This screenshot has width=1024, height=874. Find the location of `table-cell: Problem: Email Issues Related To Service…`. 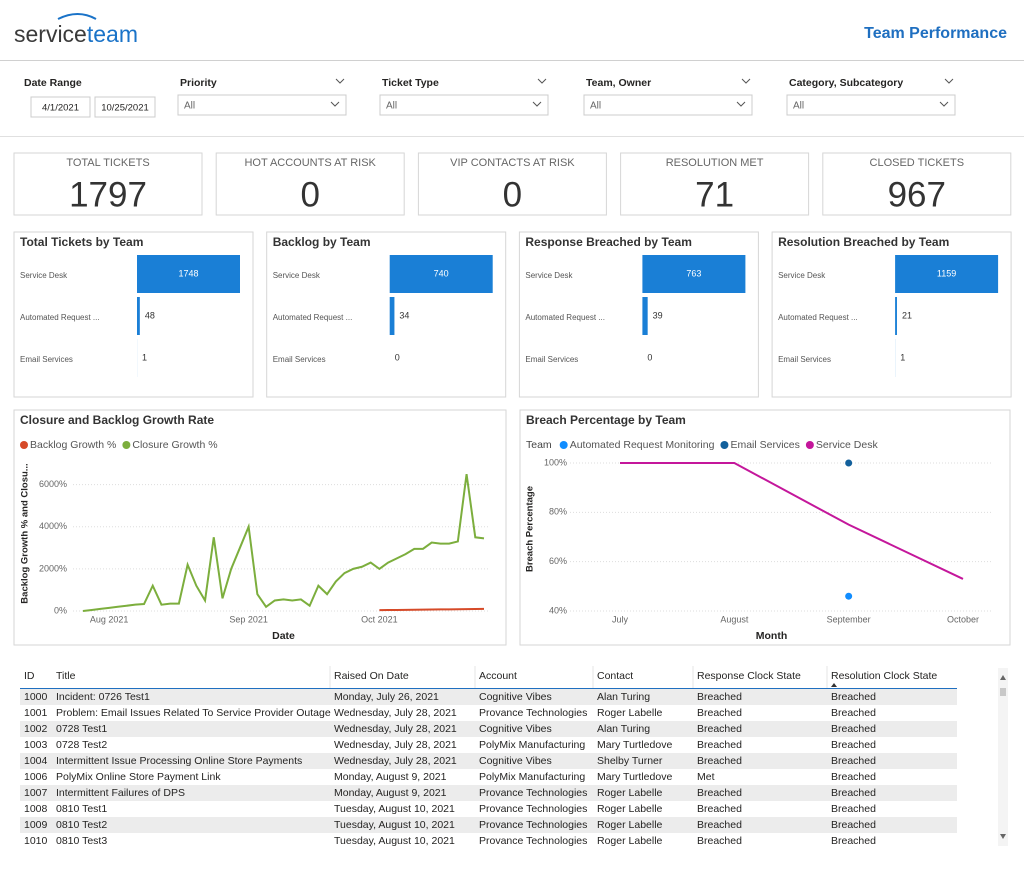

table-cell: Problem: Email Issues Related To Service… is located at coordinates (193, 713).